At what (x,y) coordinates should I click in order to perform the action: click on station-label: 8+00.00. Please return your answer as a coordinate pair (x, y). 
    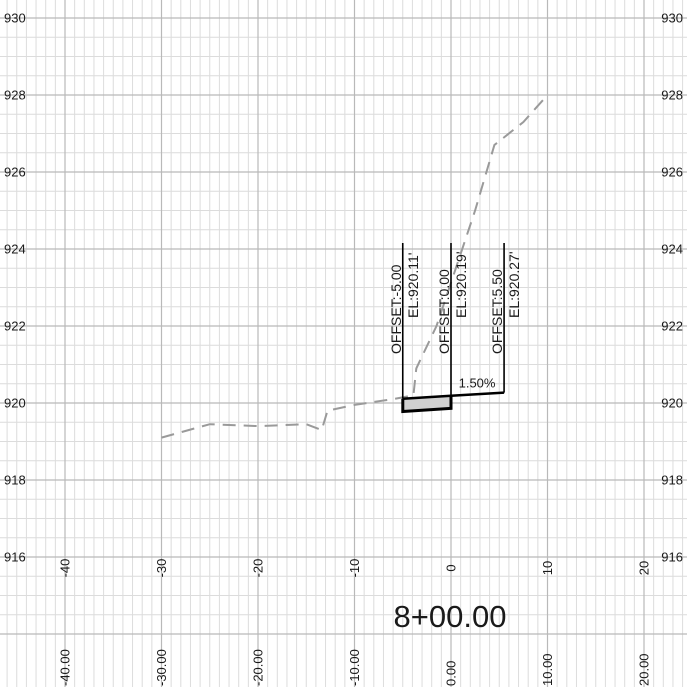
    Looking at the image, I should click on (450, 616).